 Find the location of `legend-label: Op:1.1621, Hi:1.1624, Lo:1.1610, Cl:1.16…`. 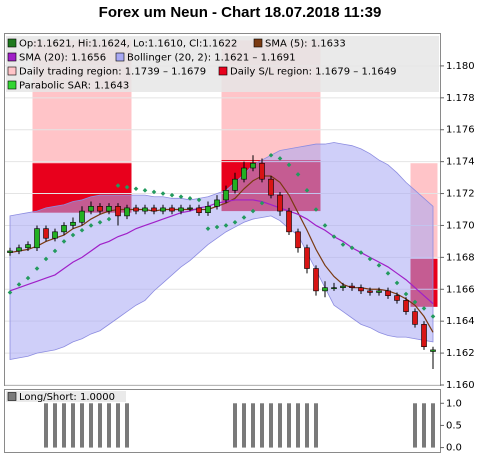

legend-label: Op:1.1621, Hi:1.1624, Lo:1.1610, Cl:1.16… is located at coordinates (128, 44).